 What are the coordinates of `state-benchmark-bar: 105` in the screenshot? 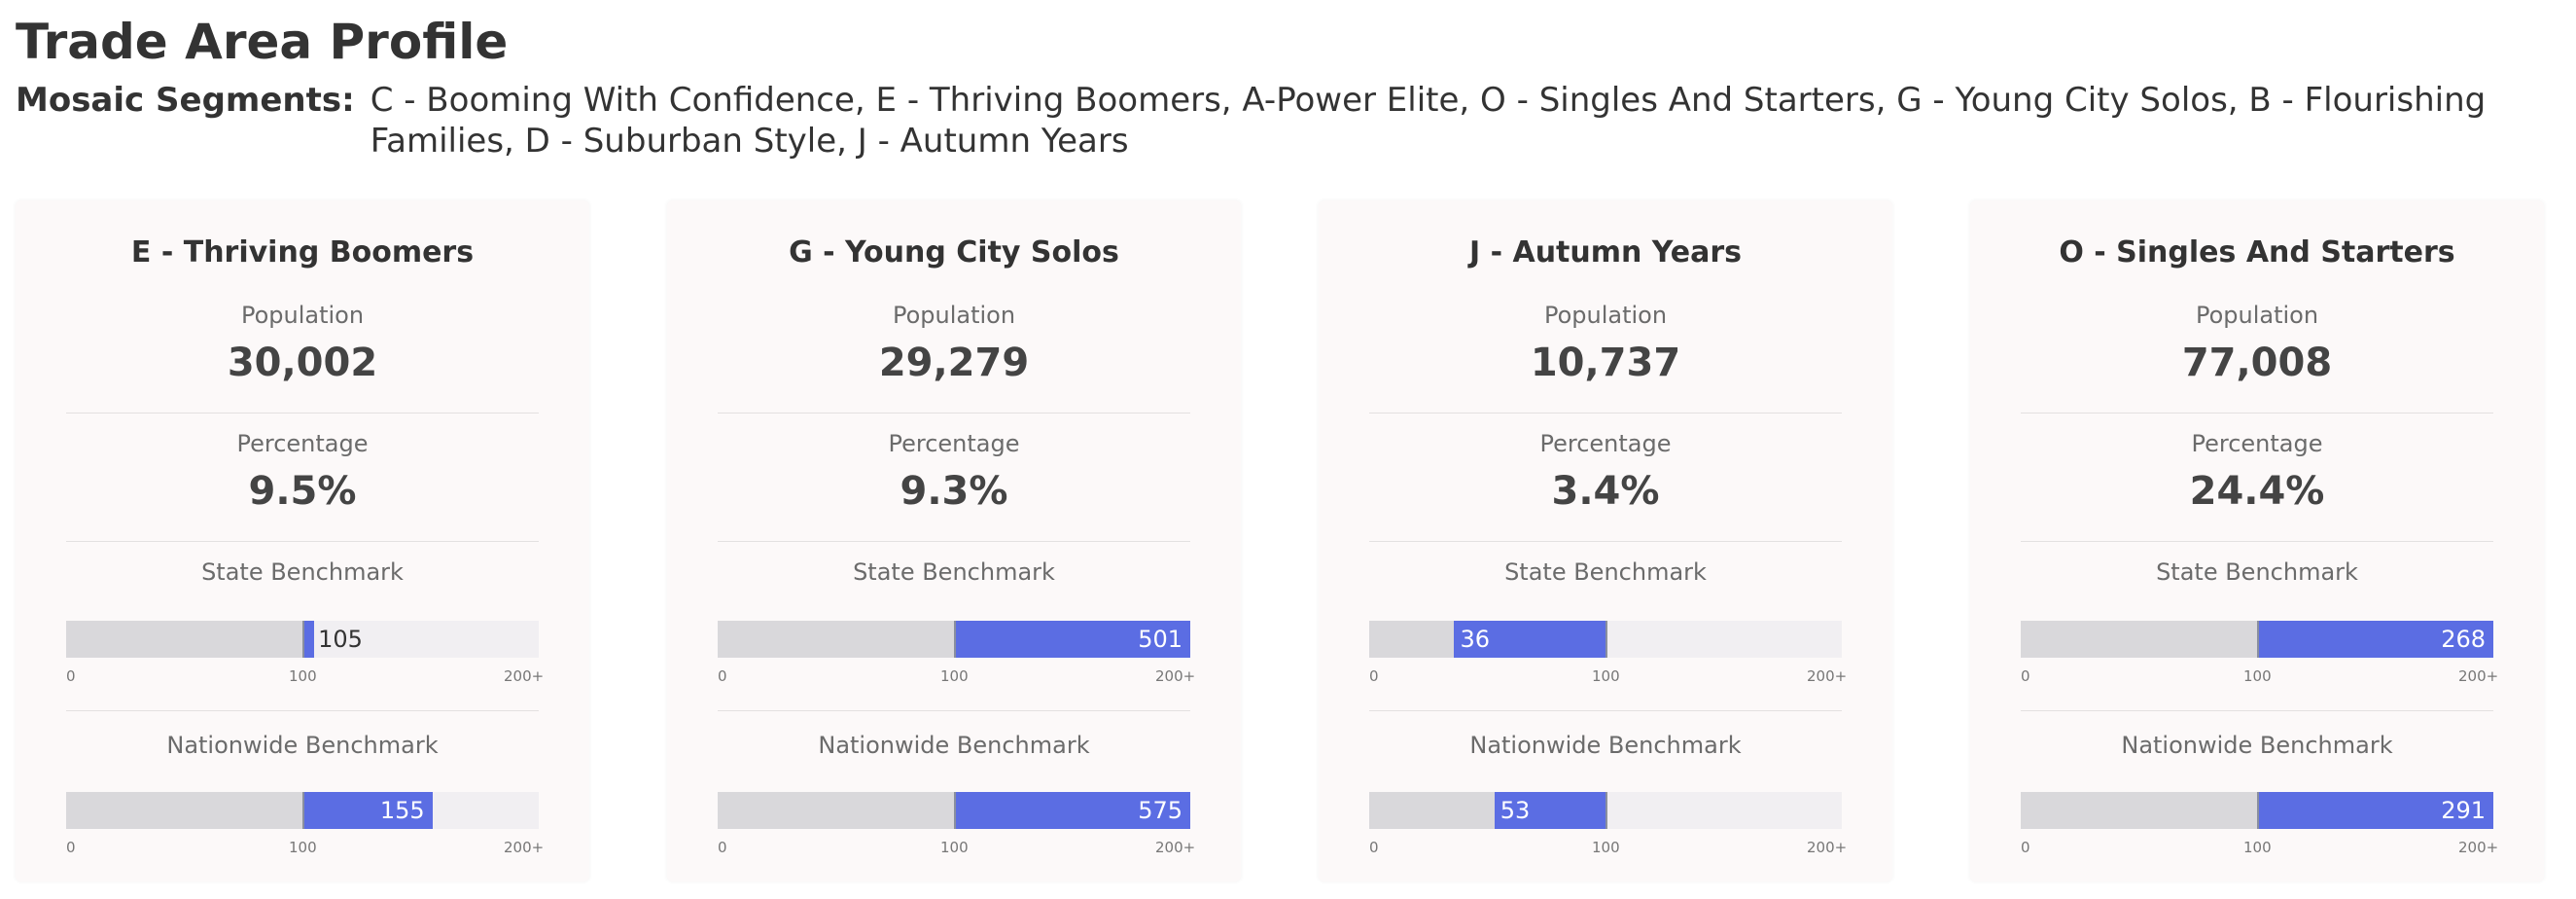 It's located at (303, 639).